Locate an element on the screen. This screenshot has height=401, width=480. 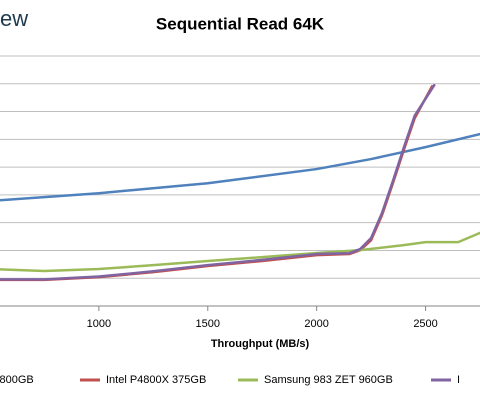
x-tick-label: 1500 is located at coordinates (208, 324).